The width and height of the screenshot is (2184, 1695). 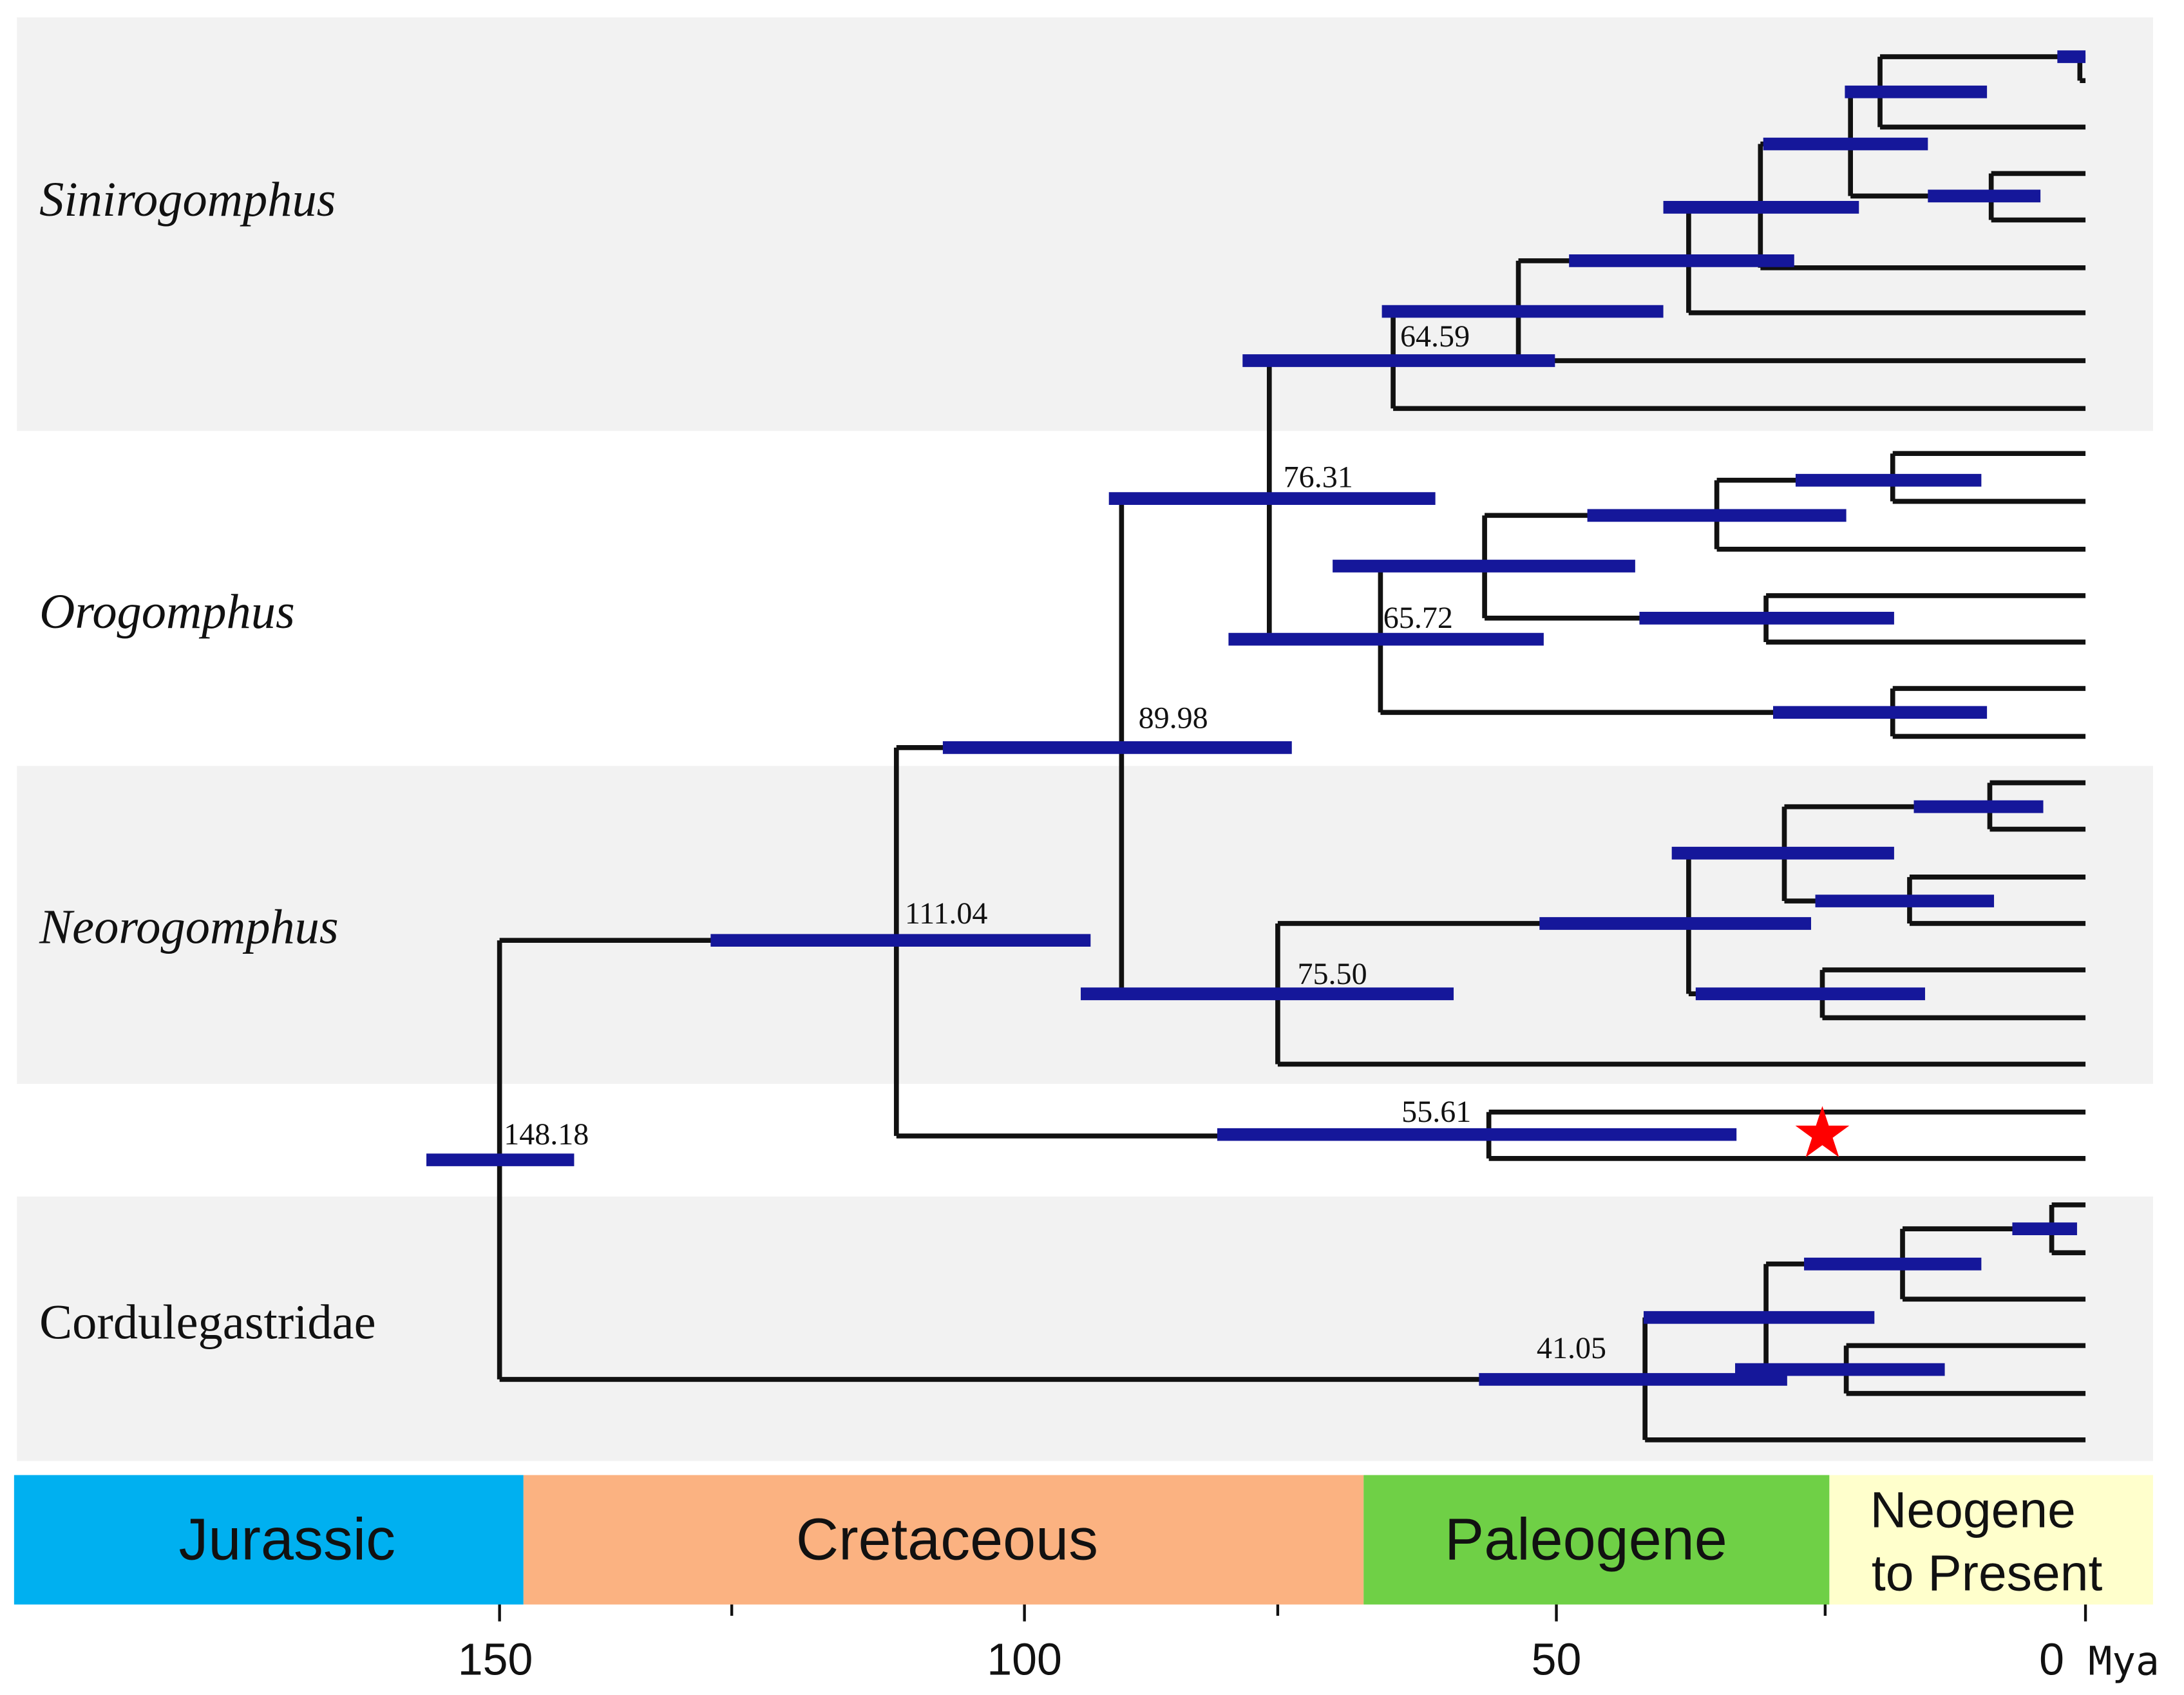 What do you see at coordinates (546, 1134) in the screenshot?
I see `node-age-label: 148.18` at bounding box center [546, 1134].